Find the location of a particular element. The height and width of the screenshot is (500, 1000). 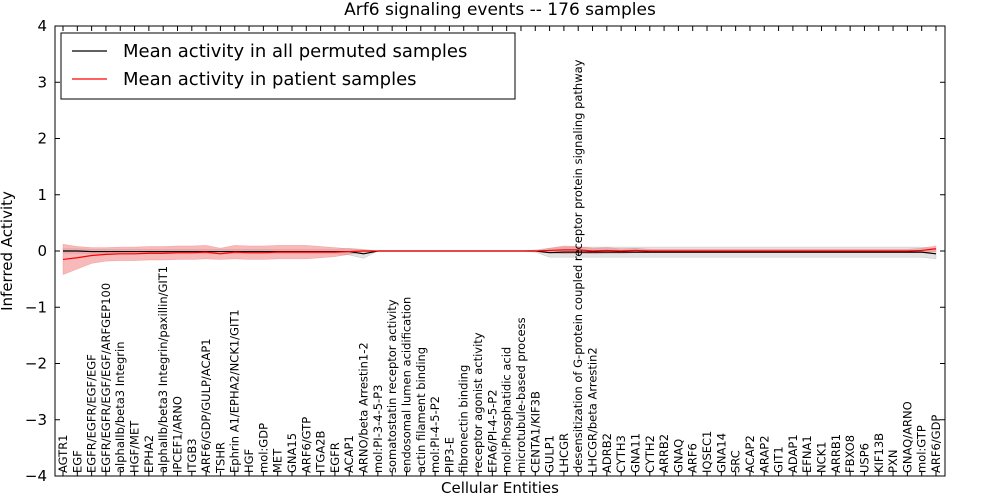

x-tick-label: EPHA2 is located at coordinates (149, 454).